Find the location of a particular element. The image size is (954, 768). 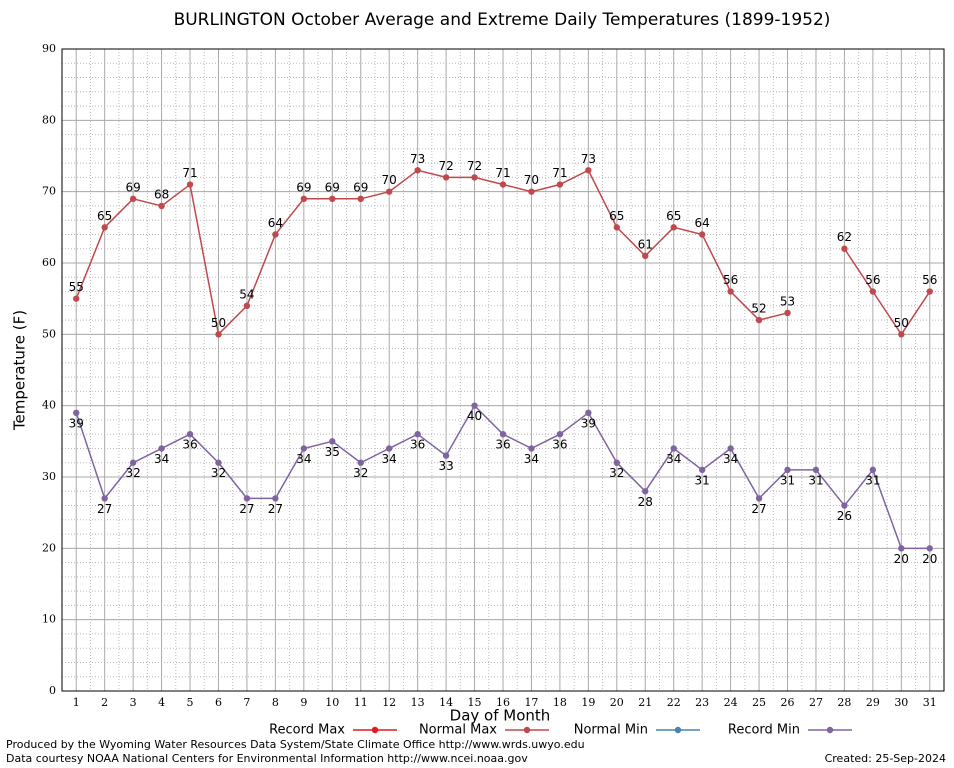

data-label: 65 is located at coordinates (673, 216).